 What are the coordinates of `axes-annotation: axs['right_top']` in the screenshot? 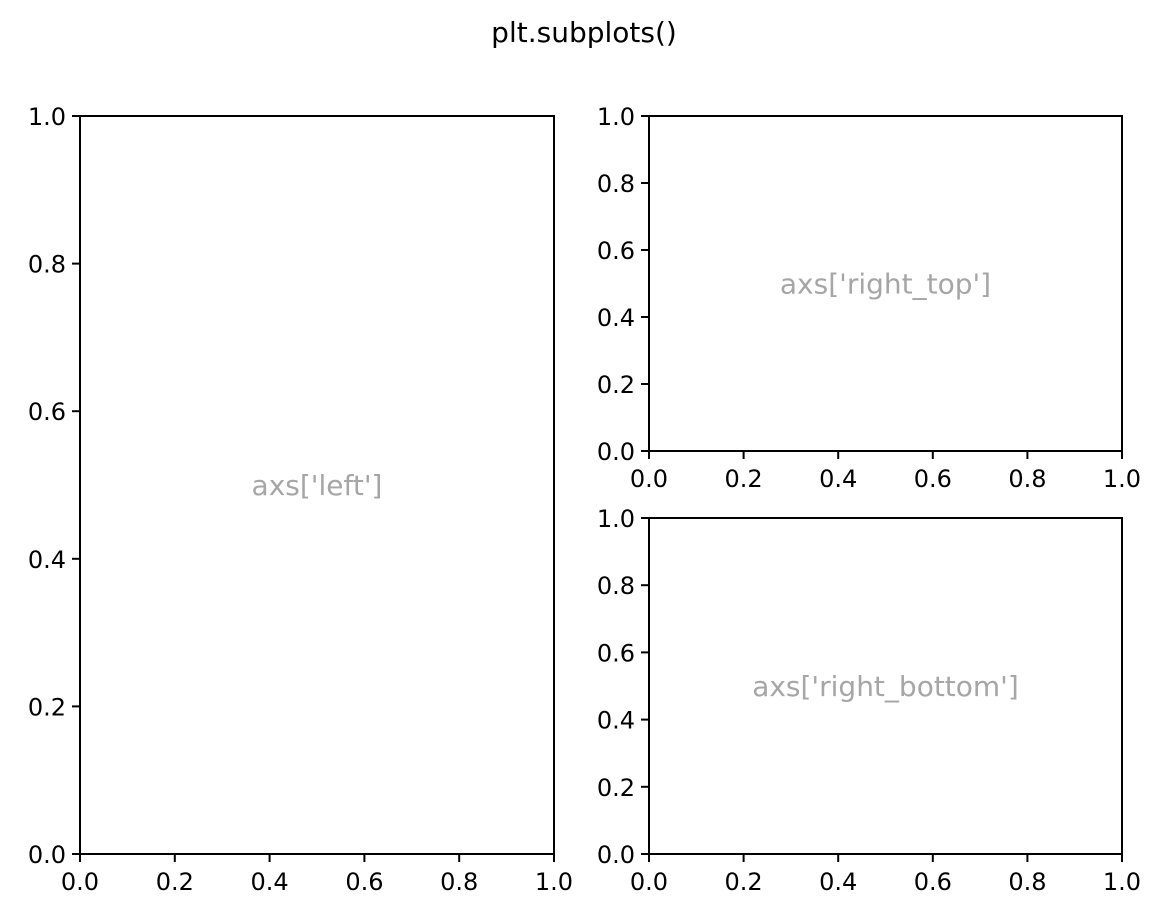 It's located at (885, 284).